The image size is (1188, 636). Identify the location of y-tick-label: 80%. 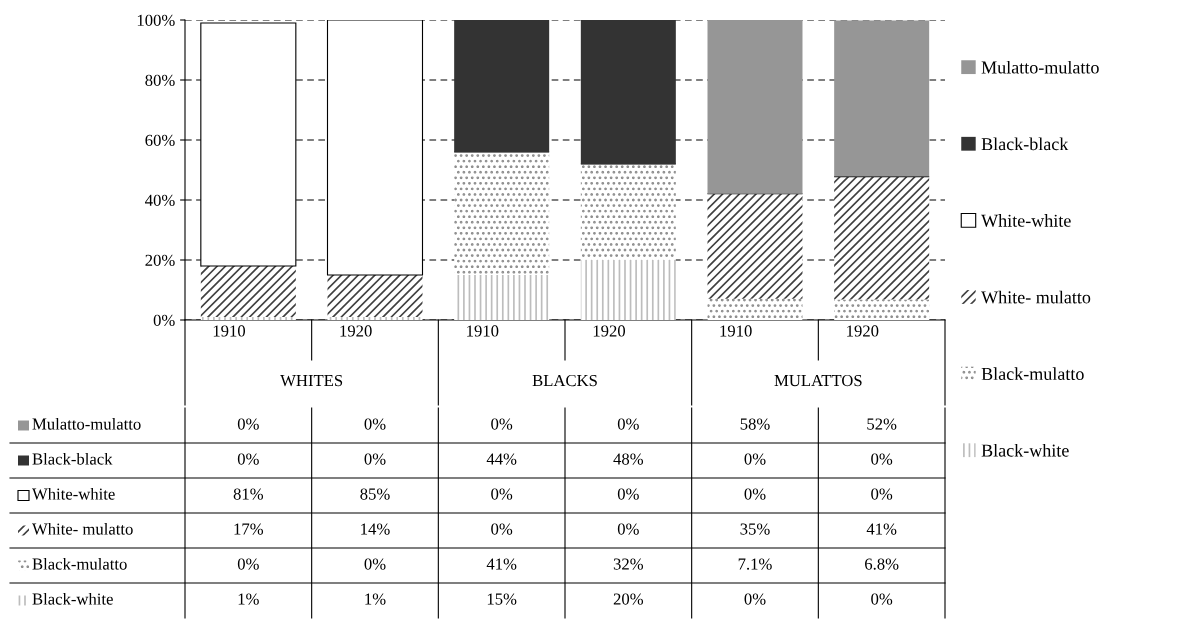
(160, 80).